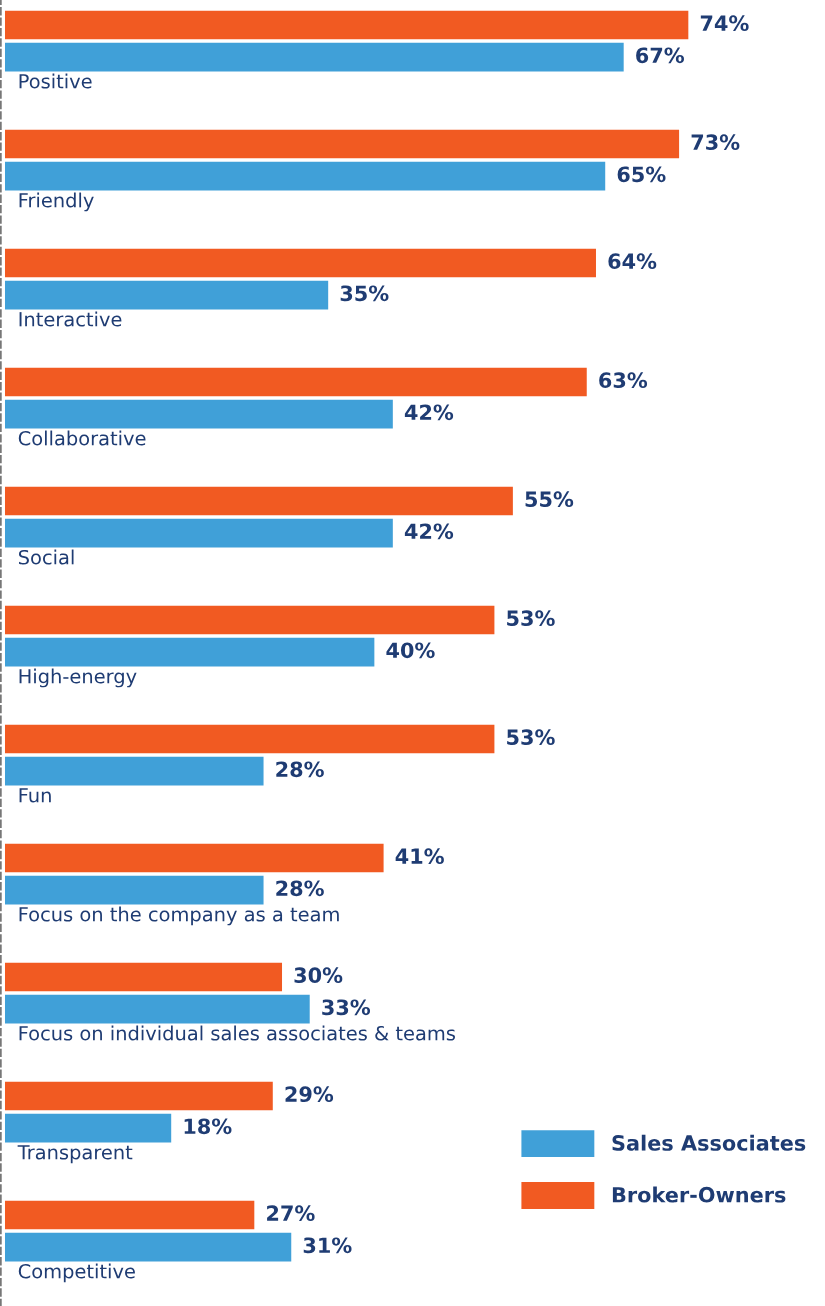 This screenshot has height=1306, width=825. I want to click on y-tick-label: Social, so click(46, 557).